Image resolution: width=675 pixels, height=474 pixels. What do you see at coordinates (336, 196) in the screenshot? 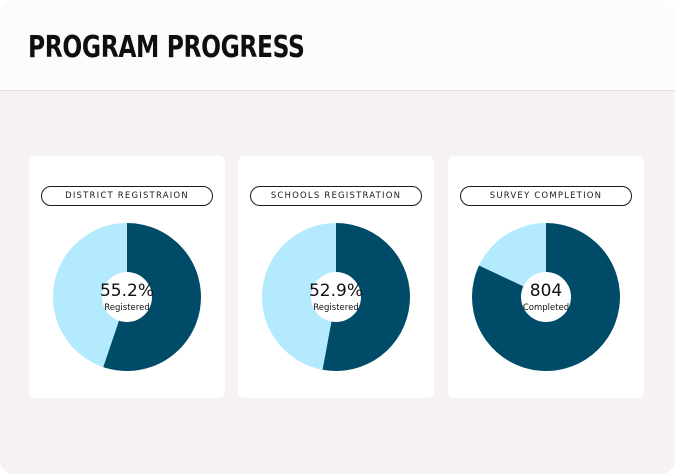
I see `card-label-pill: SCHOOLS REGISTRATION` at bounding box center [336, 196].